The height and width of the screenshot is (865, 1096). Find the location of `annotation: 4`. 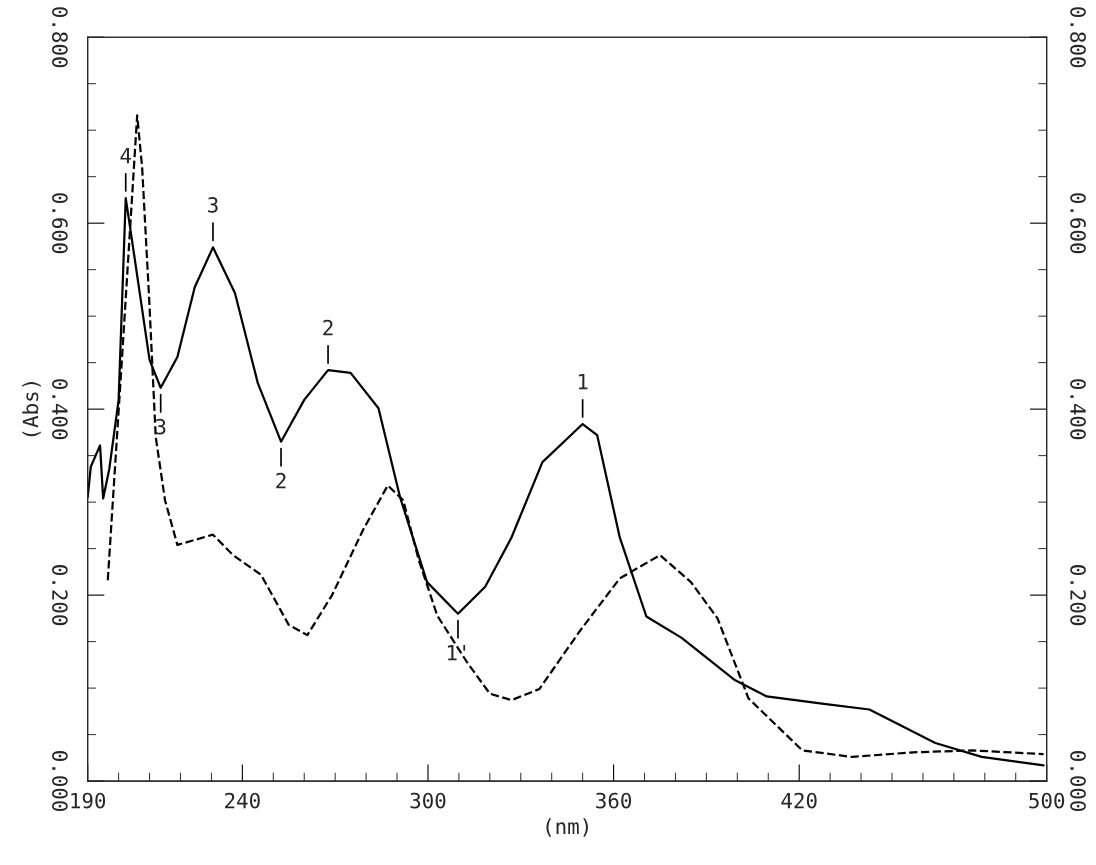

annotation: 4 is located at coordinates (126, 155).